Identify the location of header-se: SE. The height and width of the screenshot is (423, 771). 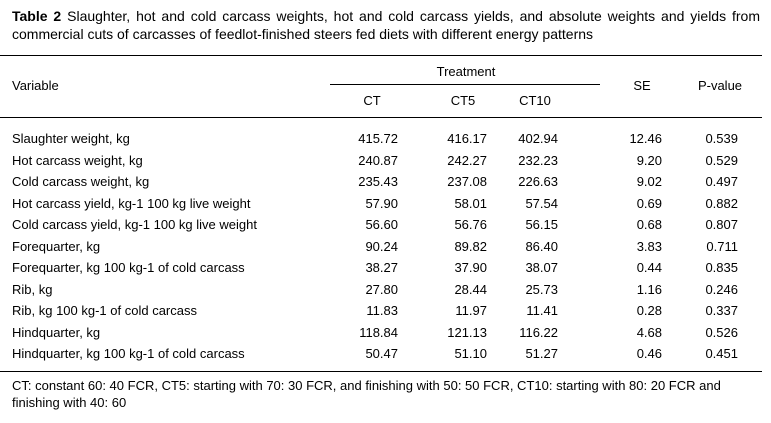
(642, 85).